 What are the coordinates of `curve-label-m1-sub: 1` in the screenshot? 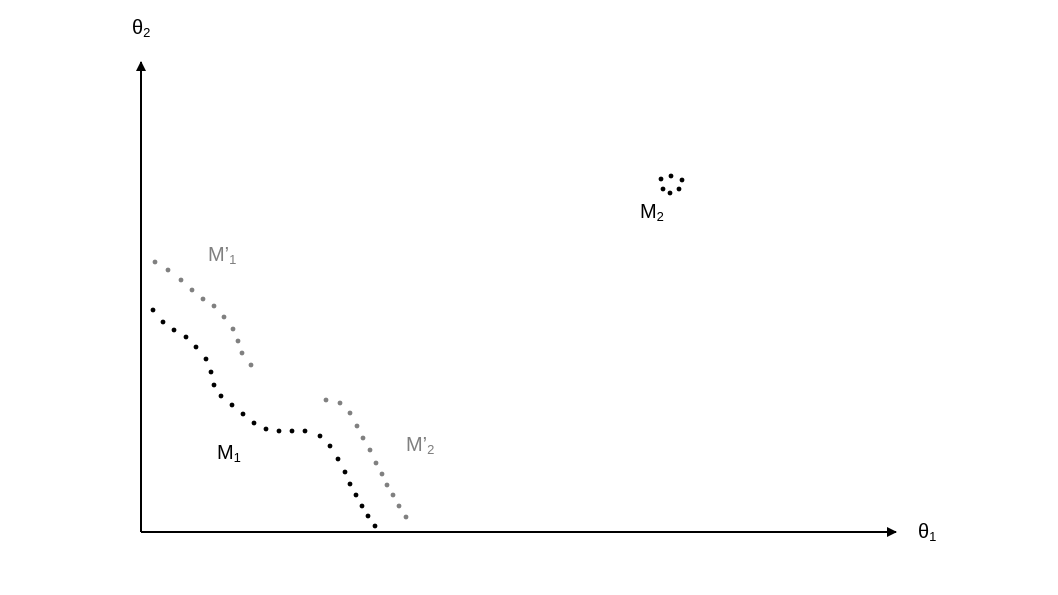 It's located at (237, 457).